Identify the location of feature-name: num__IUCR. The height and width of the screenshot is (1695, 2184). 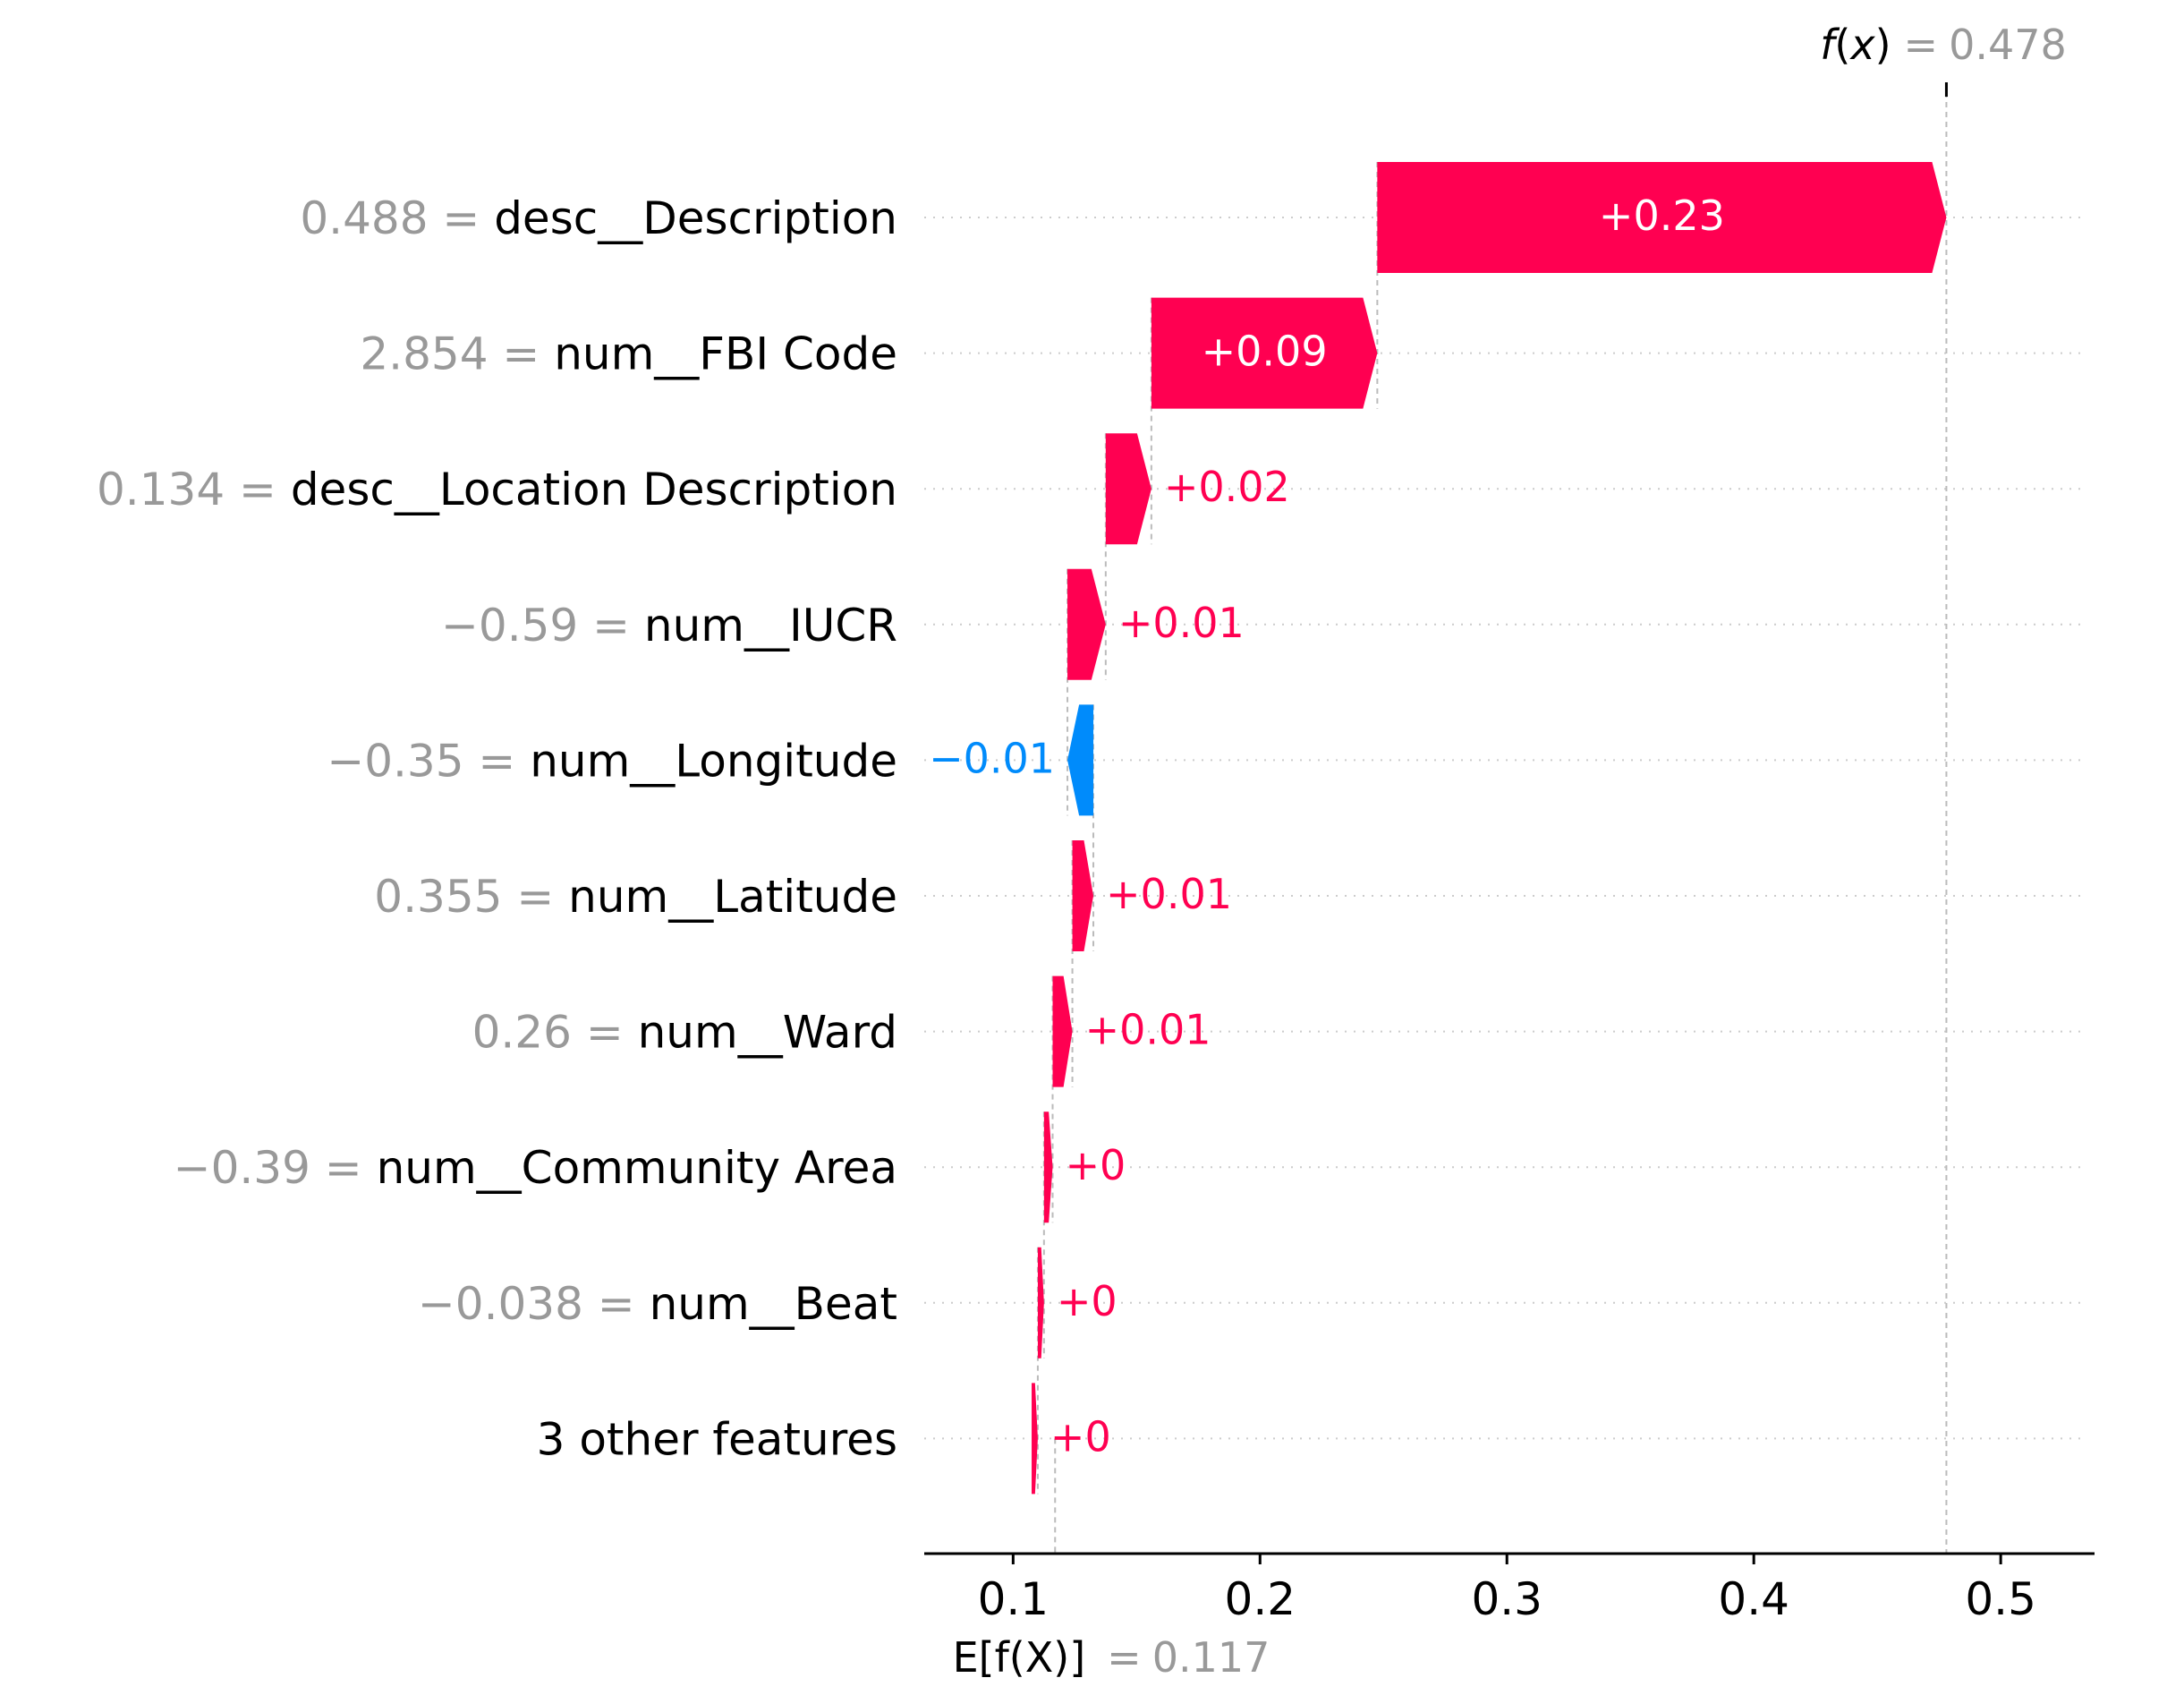
(770, 626).